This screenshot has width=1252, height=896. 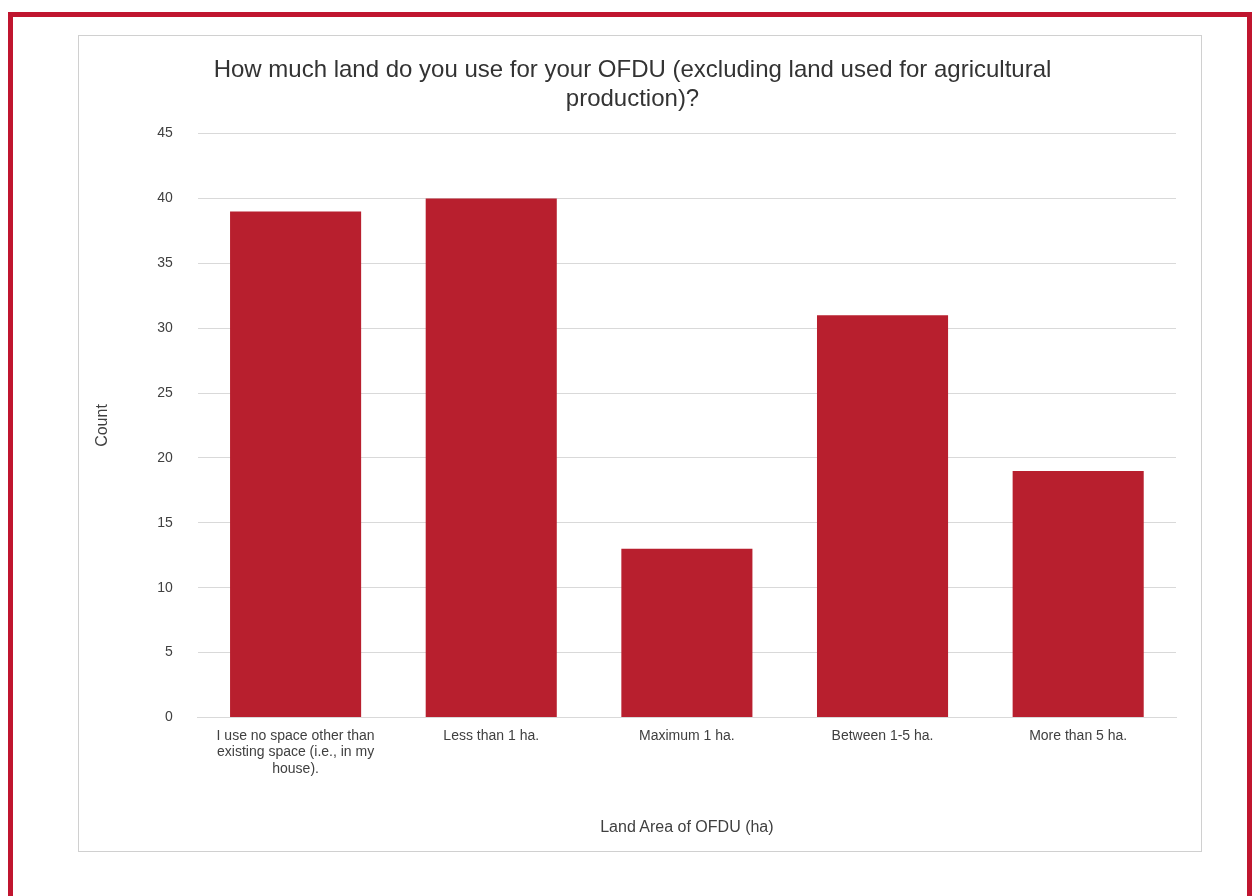 I want to click on y-tick-label: 45, so click(x=165, y=132).